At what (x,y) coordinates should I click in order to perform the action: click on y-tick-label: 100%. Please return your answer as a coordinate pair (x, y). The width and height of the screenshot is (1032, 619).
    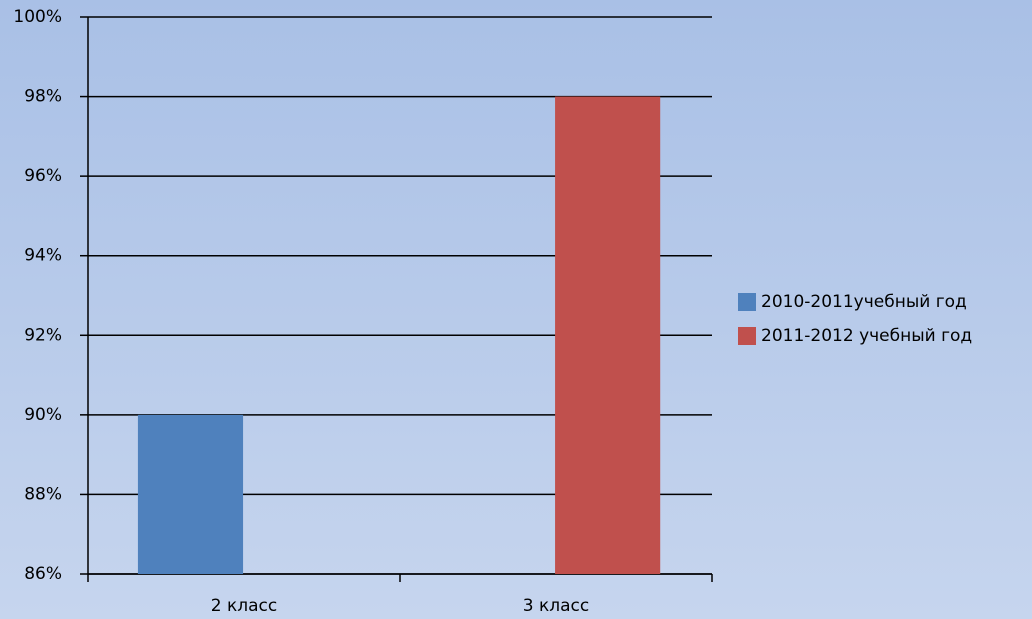
    Looking at the image, I should click on (37, 17).